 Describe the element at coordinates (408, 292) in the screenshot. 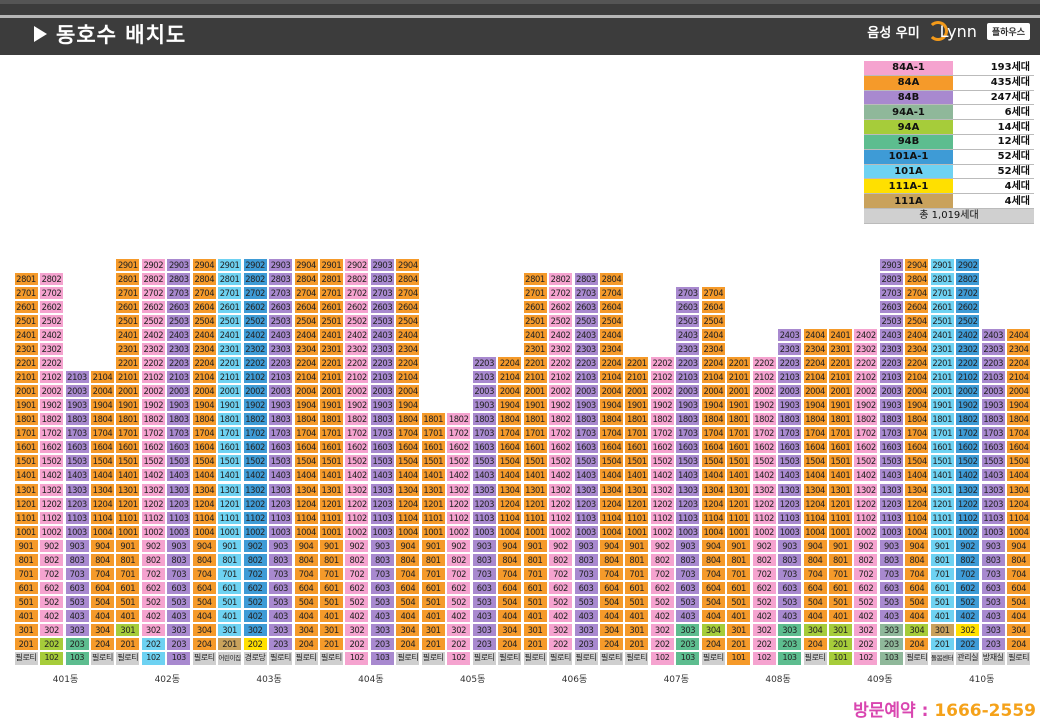

I see `unit-cell: 2704` at that location.